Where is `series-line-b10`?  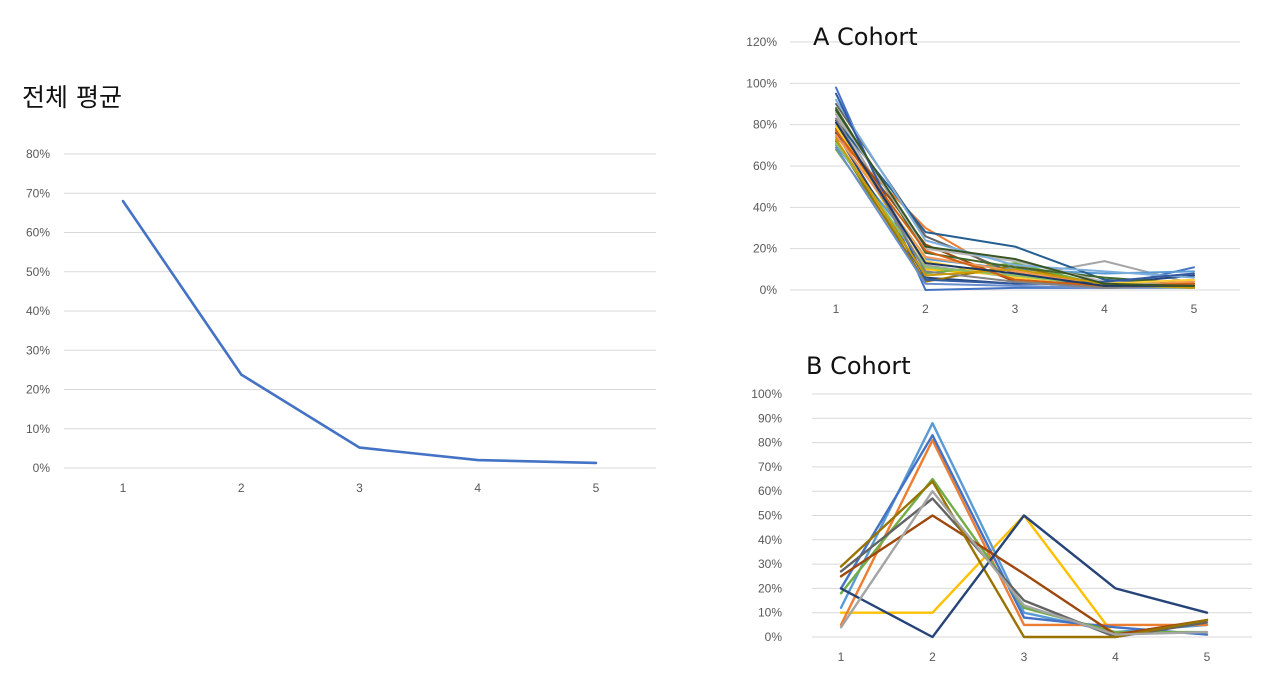 series-line-b10 is located at coordinates (1024, 563).